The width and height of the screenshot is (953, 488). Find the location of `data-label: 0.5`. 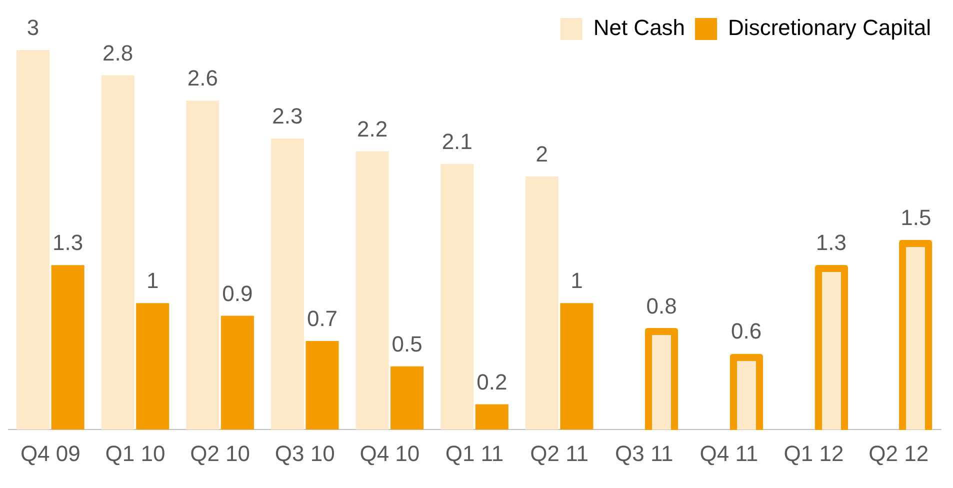

data-label: 0.5 is located at coordinates (407, 343).